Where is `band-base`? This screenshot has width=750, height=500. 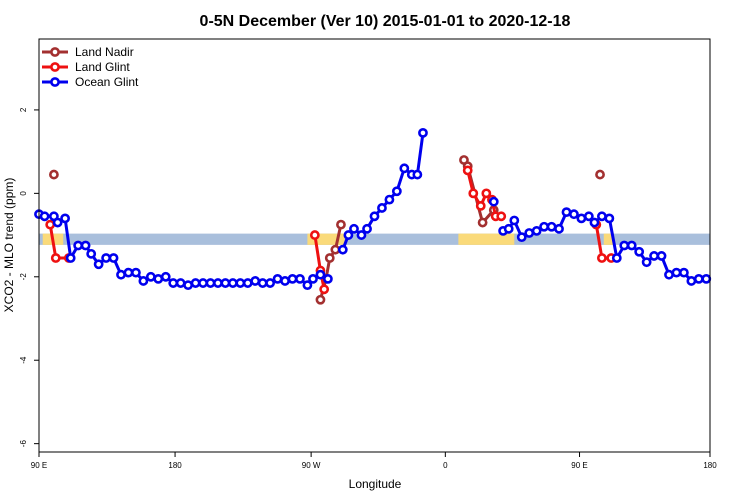
band-base is located at coordinates (374, 239).